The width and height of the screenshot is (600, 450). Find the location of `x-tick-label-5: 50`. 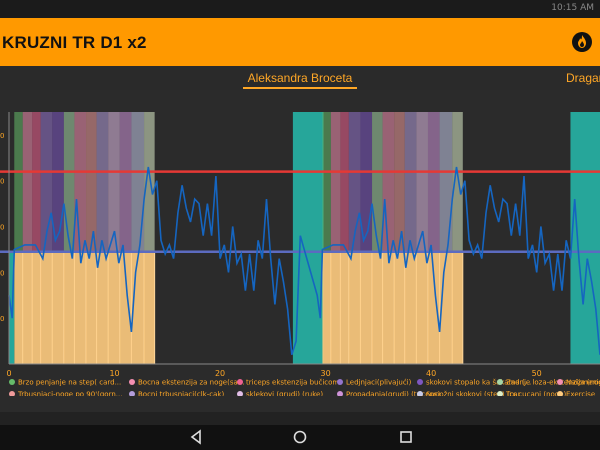

x-tick-label-5: 50 is located at coordinates (537, 373).